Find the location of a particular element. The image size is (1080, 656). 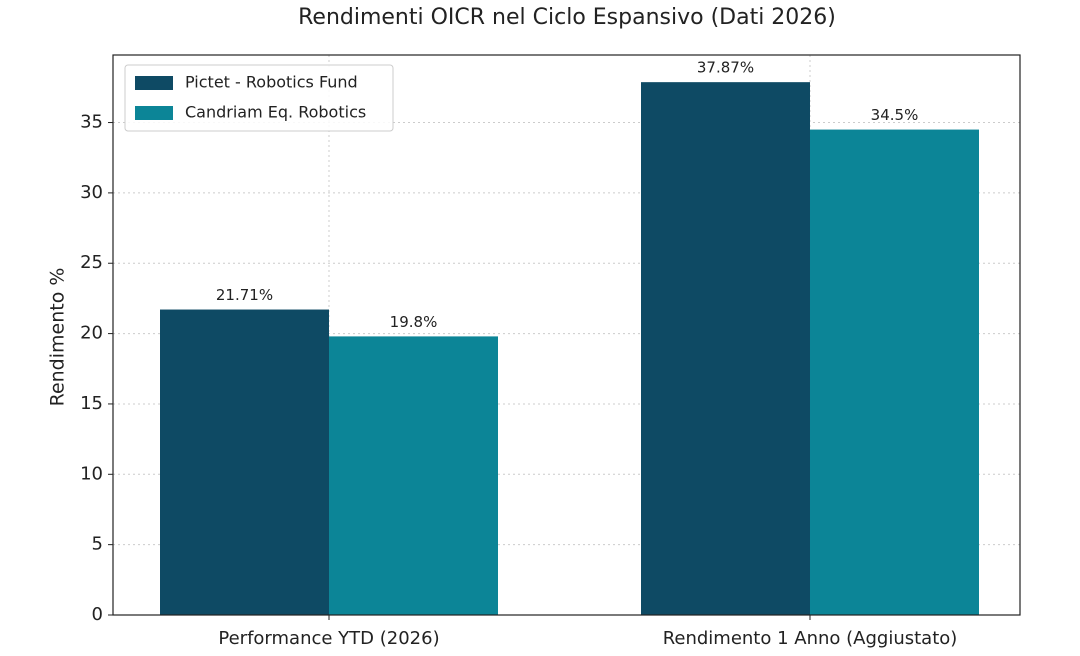

x-tick-label: Performance YTD (2026) is located at coordinates (328, 638).